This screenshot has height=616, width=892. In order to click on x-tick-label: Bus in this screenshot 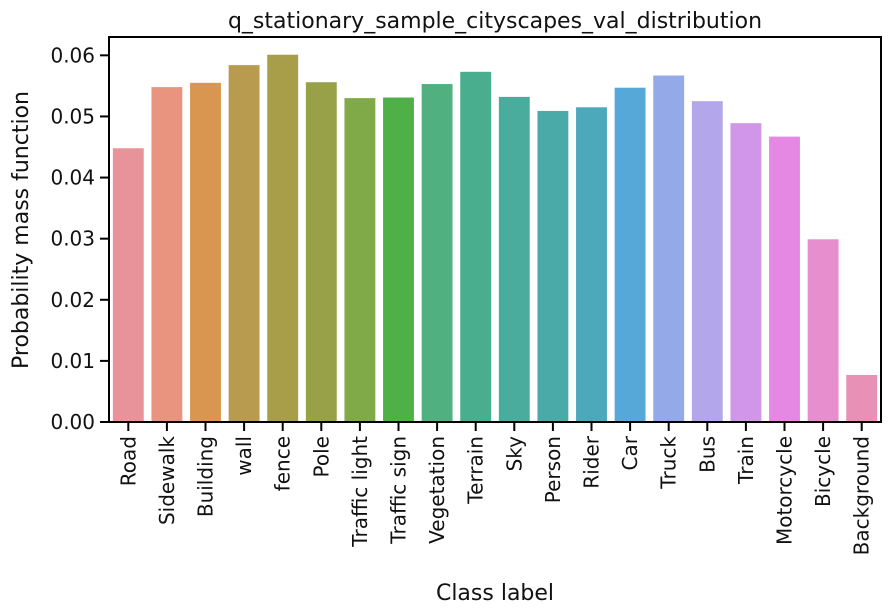, I will do `click(707, 454)`.